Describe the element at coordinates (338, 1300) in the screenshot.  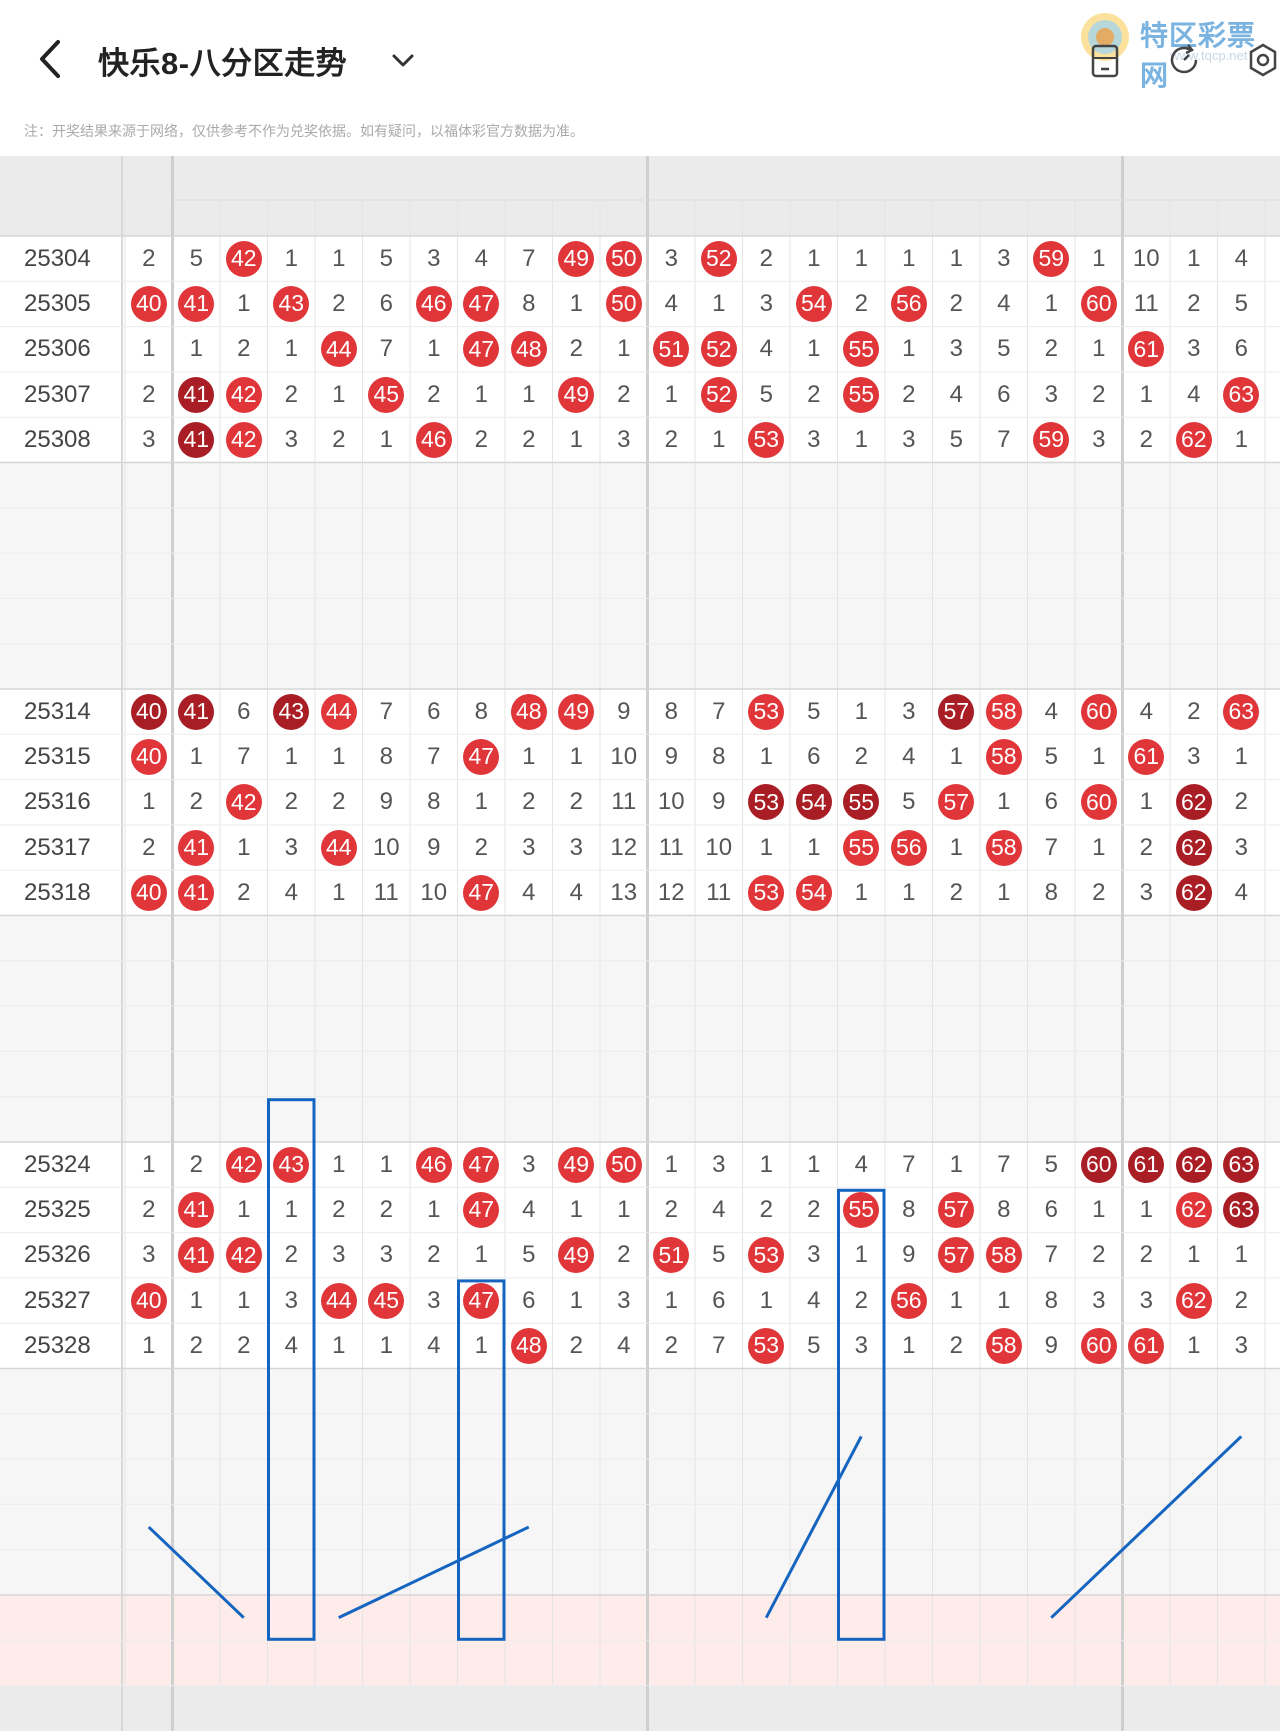
I see `drawn-number-ball: 44` at that location.